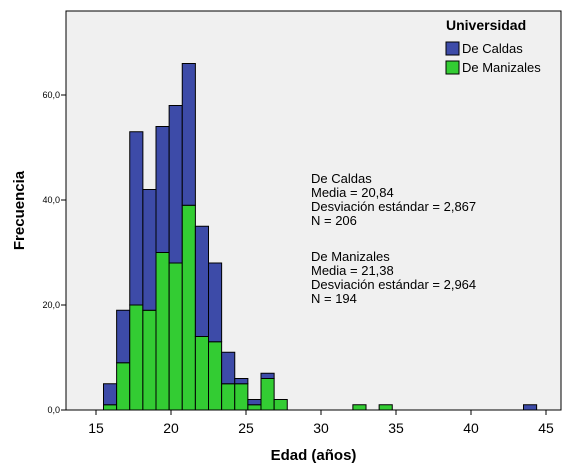 This screenshot has height=466, width=571. I want to click on x-tick-label: 35, so click(396, 428).